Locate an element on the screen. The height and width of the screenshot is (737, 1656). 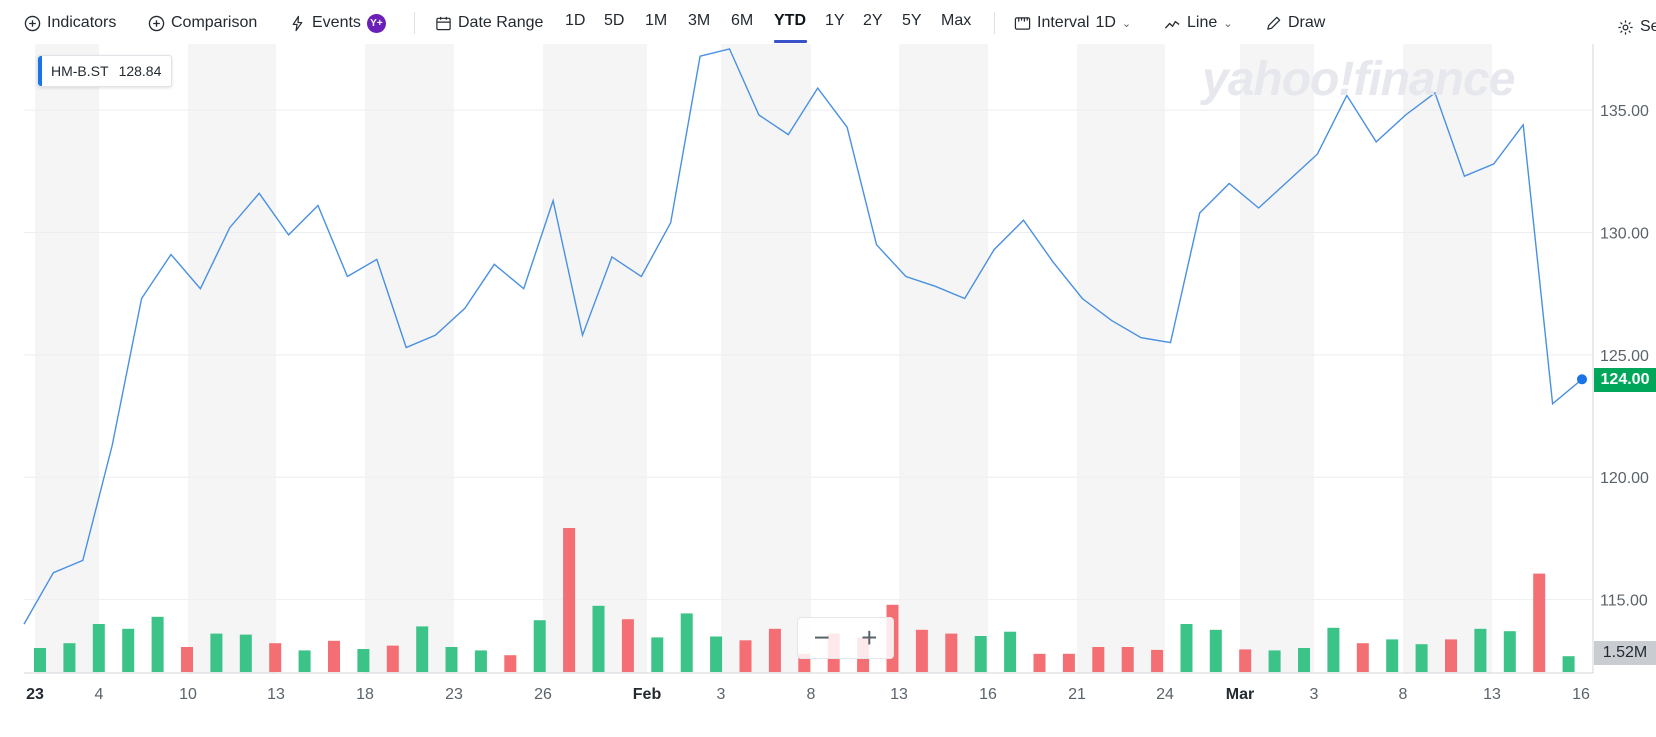
indicators-button: Indicators is located at coordinates (70, 23).